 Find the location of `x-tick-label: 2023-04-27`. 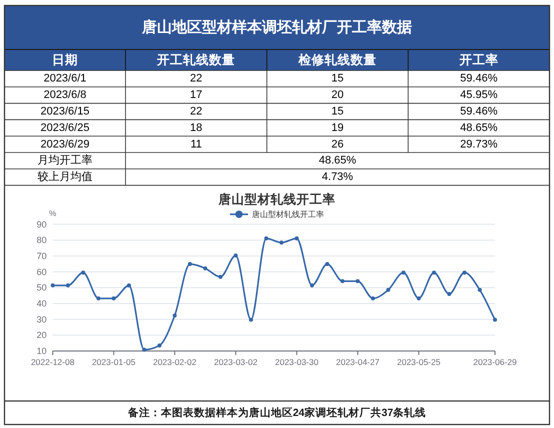

x-tick-label: 2023-04-27 is located at coordinates (358, 362).